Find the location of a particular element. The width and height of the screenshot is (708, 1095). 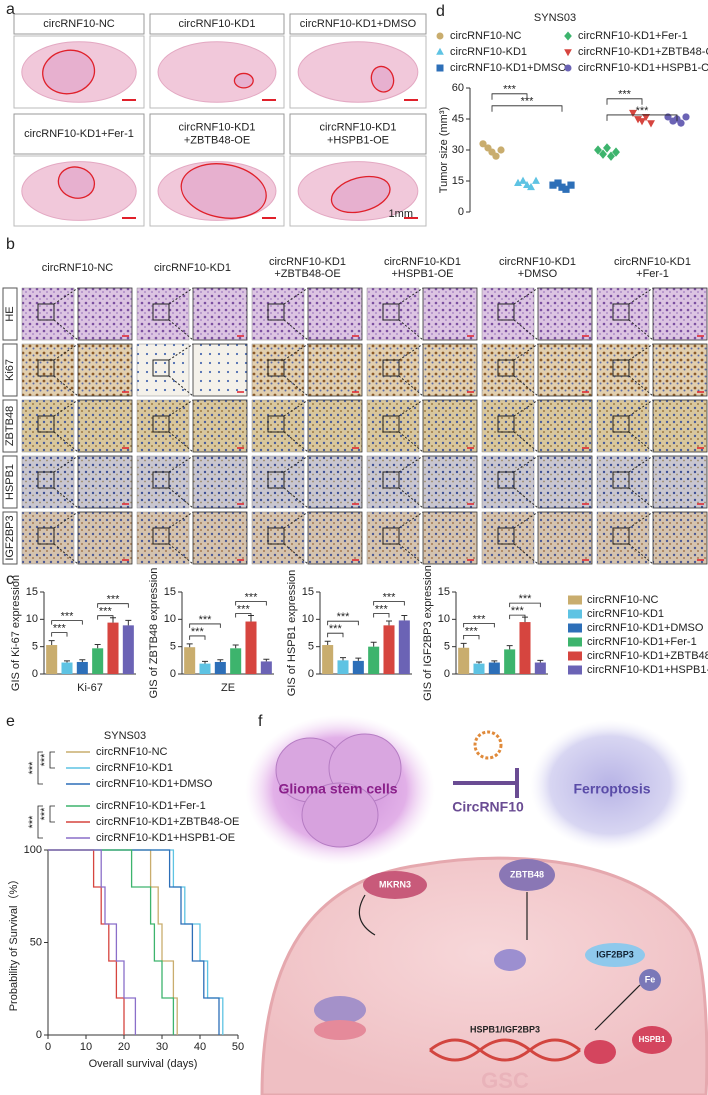

x-tick-label: 20 is located at coordinates (124, 1047).